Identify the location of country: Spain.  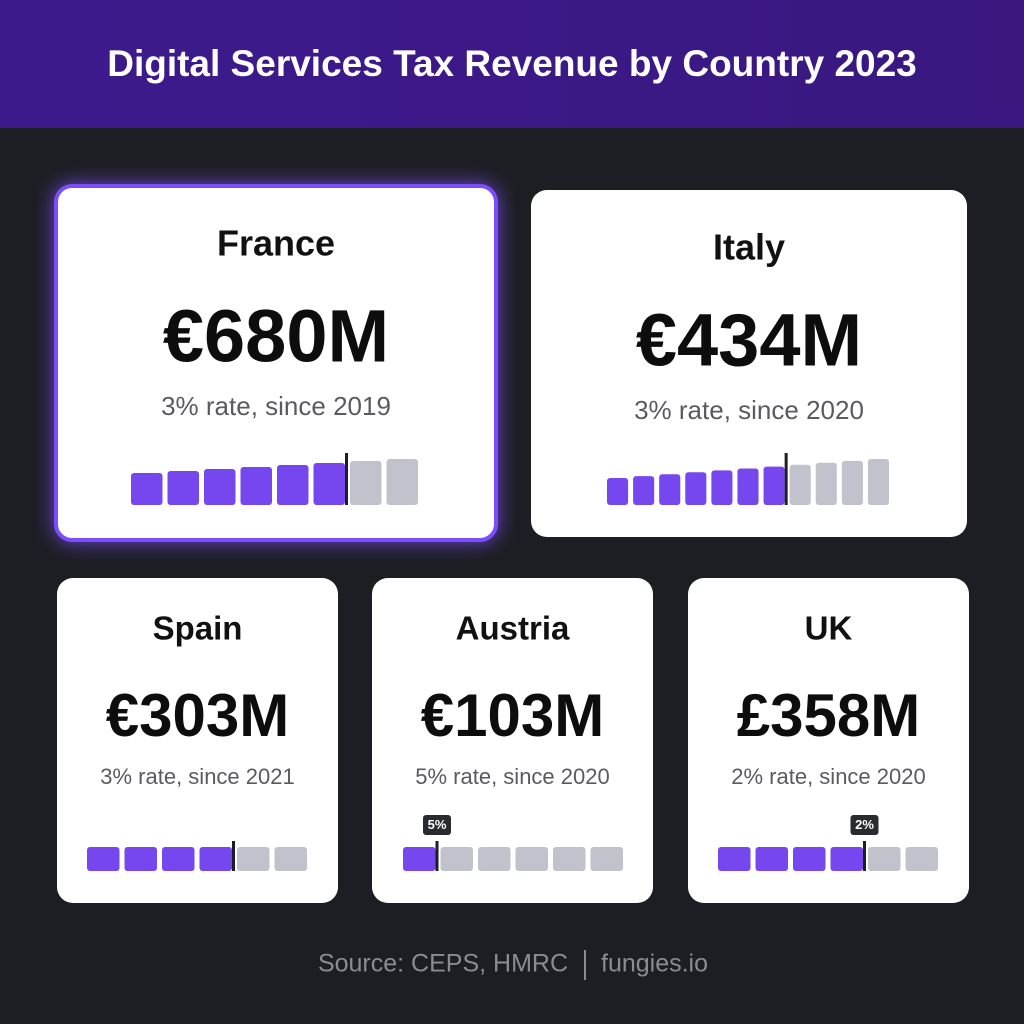
(198, 628).